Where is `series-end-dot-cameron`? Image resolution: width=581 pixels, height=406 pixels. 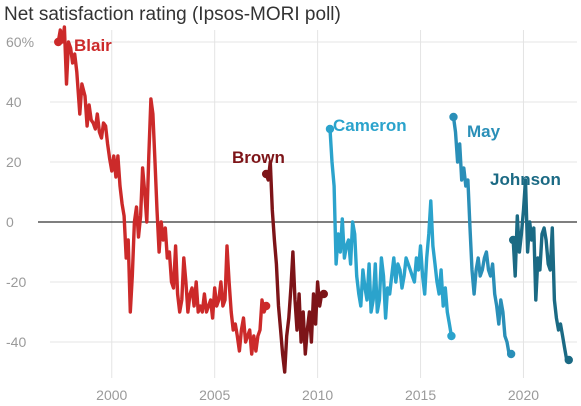
series-end-dot-cameron is located at coordinates (451, 336).